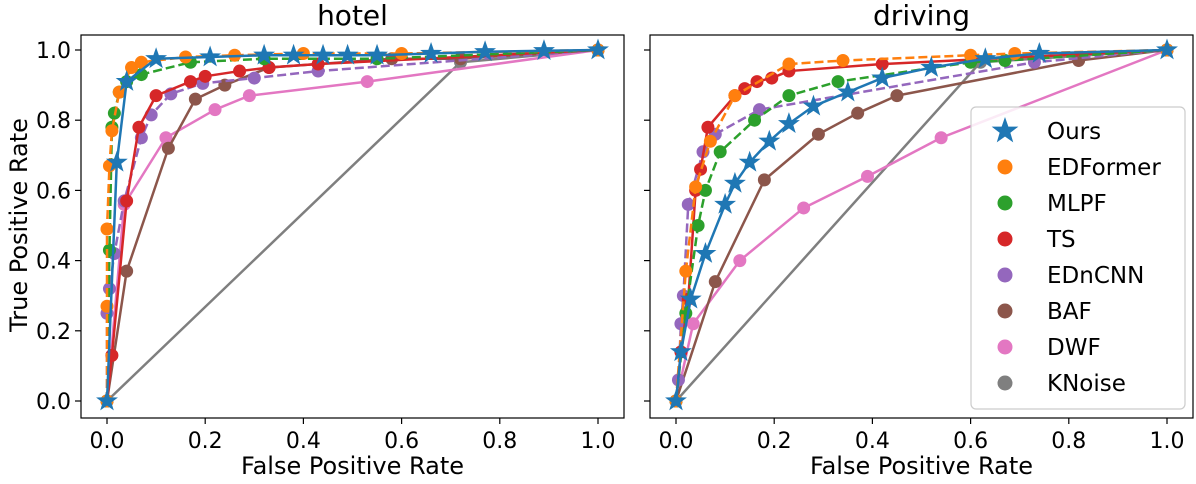 Image resolution: width=1196 pixels, height=484 pixels. Describe the element at coordinates (1005, 239) in the screenshot. I see `legend-marker-TS` at that location.